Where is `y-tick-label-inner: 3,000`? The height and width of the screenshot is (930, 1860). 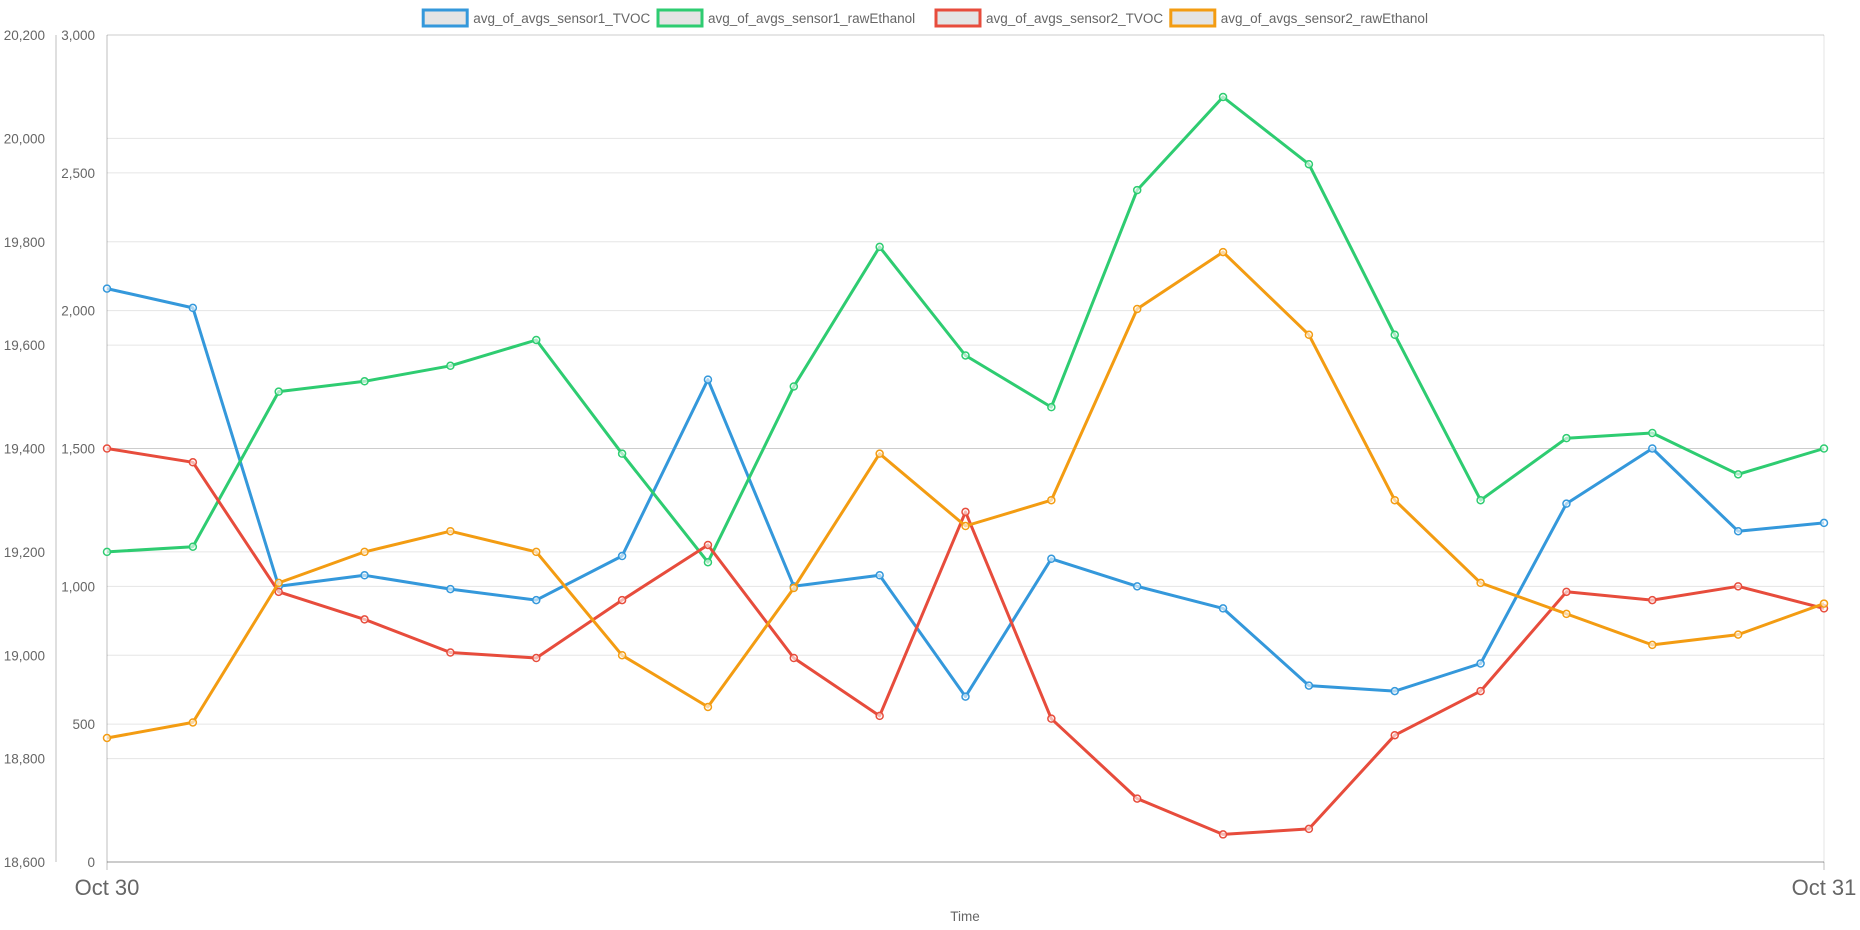
y-tick-label-inner: 3,000 is located at coordinates (78, 35).